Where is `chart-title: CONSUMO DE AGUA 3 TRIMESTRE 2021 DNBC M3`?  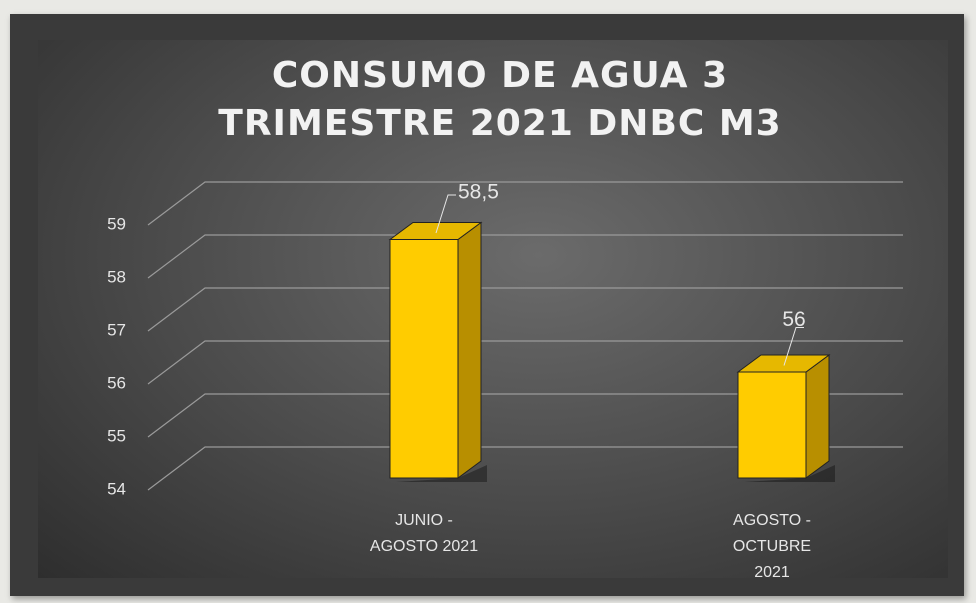 chart-title: CONSUMO DE AGUA 3 TRIMESTRE 2021 DNBC M3 is located at coordinates (500, 99).